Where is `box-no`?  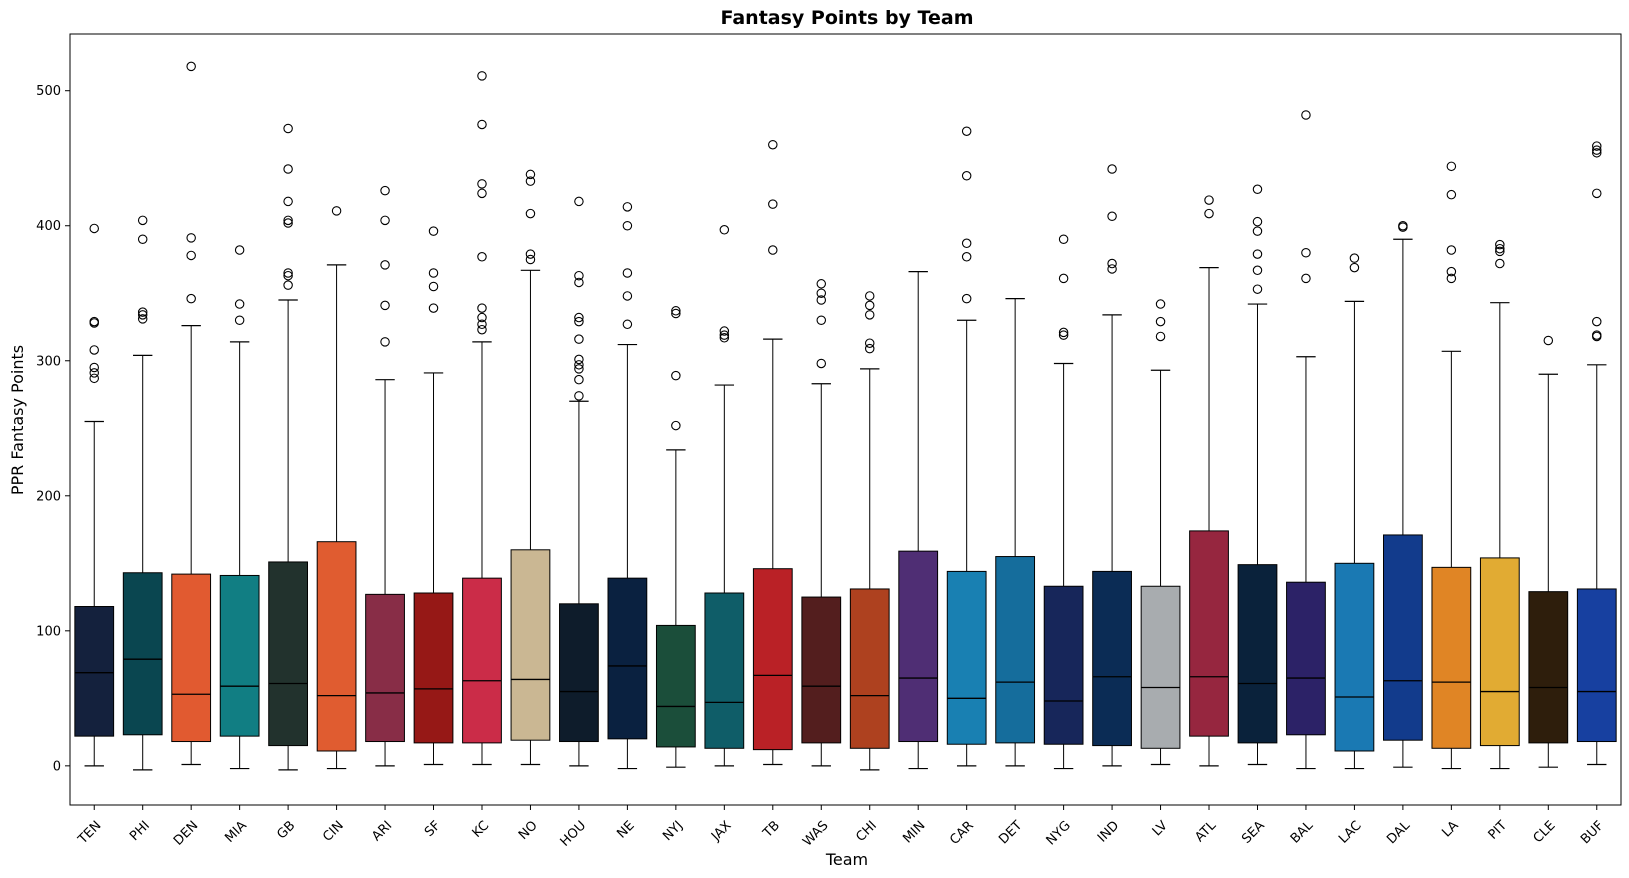 box-no is located at coordinates (530, 467).